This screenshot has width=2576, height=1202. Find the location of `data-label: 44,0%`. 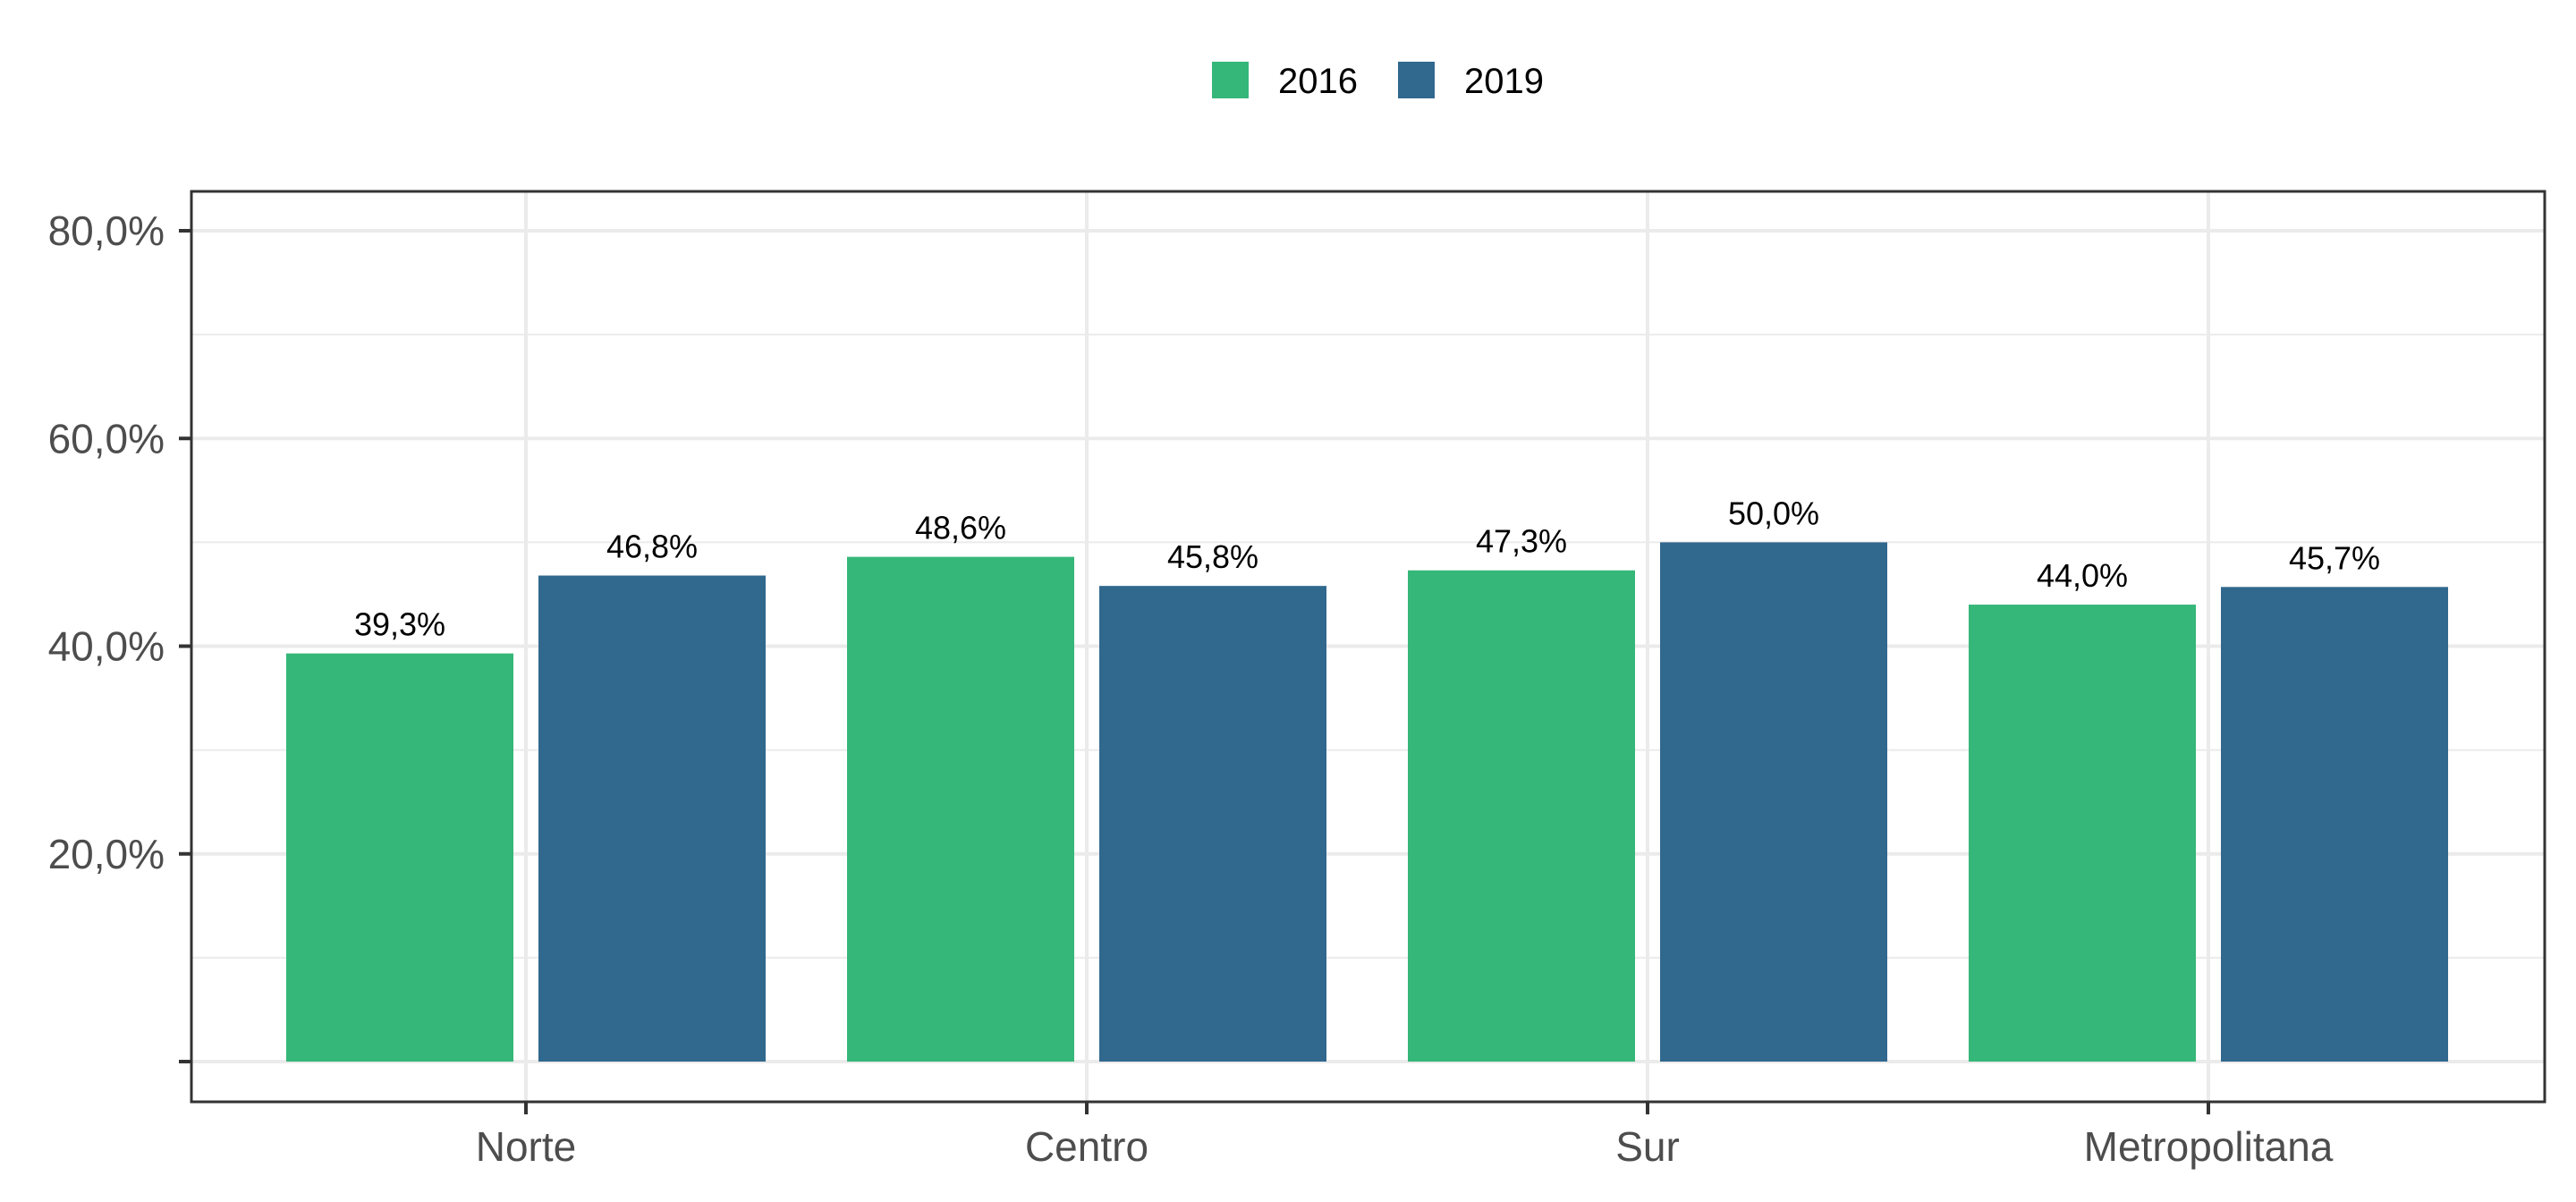

data-label: 44,0% is located at coordinates (2082, 575).